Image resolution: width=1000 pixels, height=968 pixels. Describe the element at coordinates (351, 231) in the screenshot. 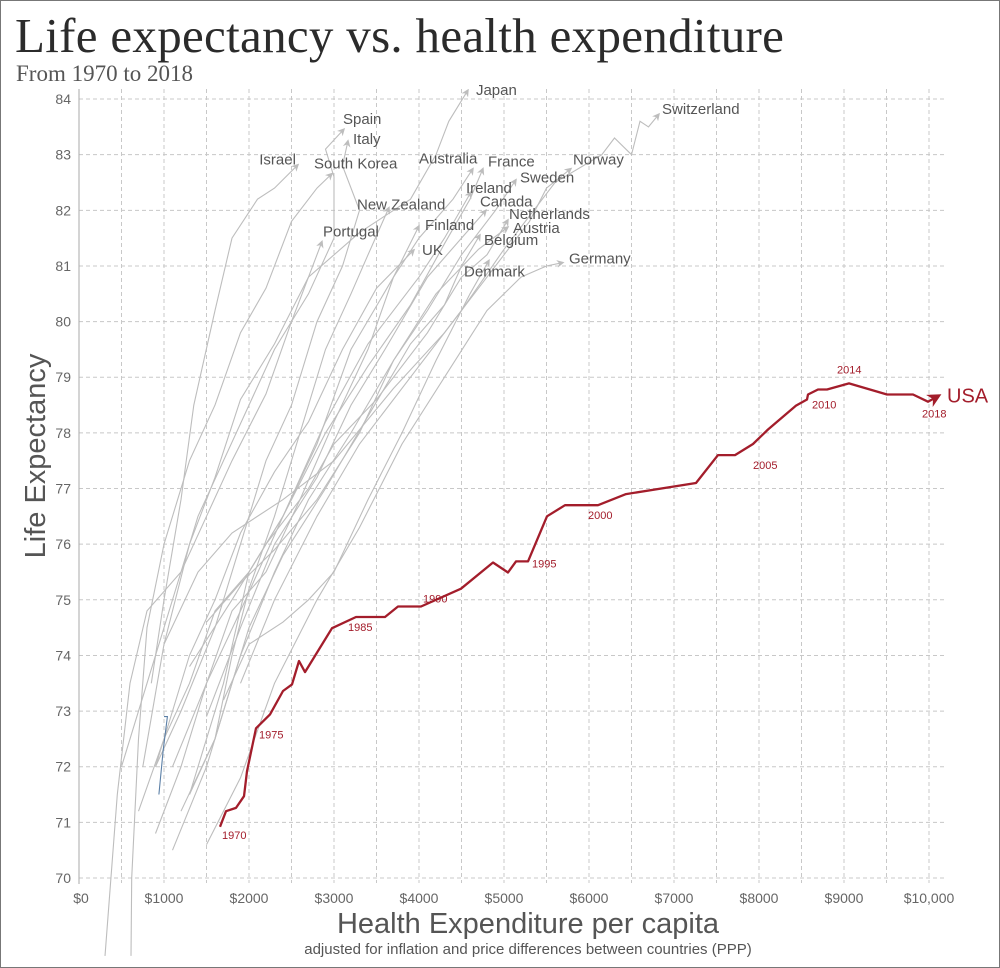

I see `country-label: Portugal` at that location.